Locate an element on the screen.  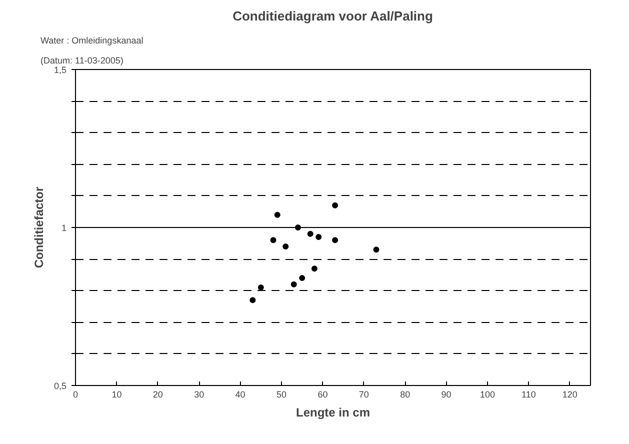
y-tick-label: 1,5 is located at coordinates (60, 70).